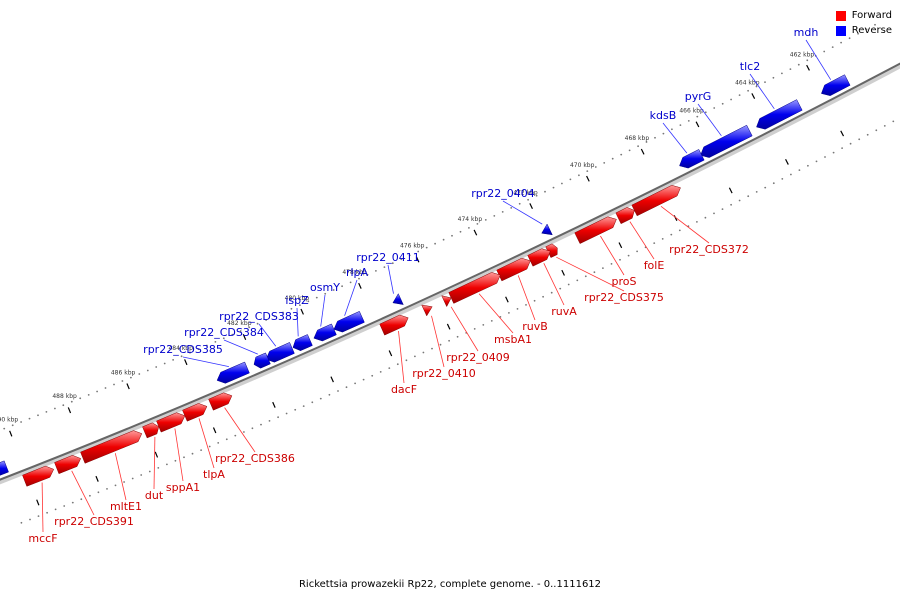  I want to click on gene-tlpA, so click(195, 412).